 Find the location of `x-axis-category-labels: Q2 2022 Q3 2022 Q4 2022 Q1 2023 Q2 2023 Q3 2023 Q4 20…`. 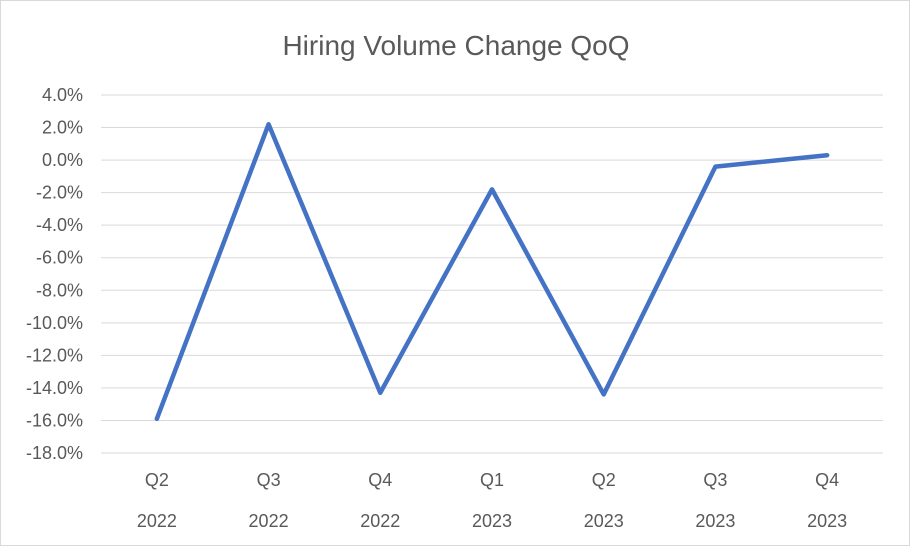

x-axis-category-labels: Q2 2022 Q3 2022 Q4 2022 Q1 2023 Q2 2023 Q3 2023 Q4 20… is located at coordinates (492, 500).